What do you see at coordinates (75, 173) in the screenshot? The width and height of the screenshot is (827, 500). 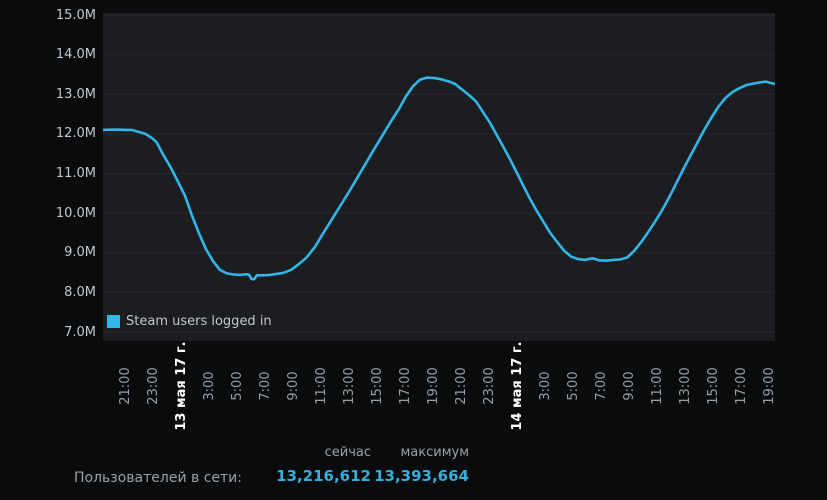 I see `y-axis-label: 11.0M` at bounding box center [75, 173].